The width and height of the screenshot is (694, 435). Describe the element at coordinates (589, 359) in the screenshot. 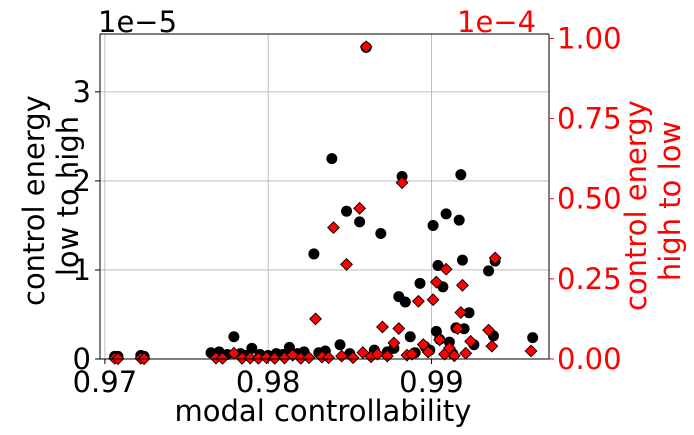

I see `y-right-tick-label: 0.00` at that location.